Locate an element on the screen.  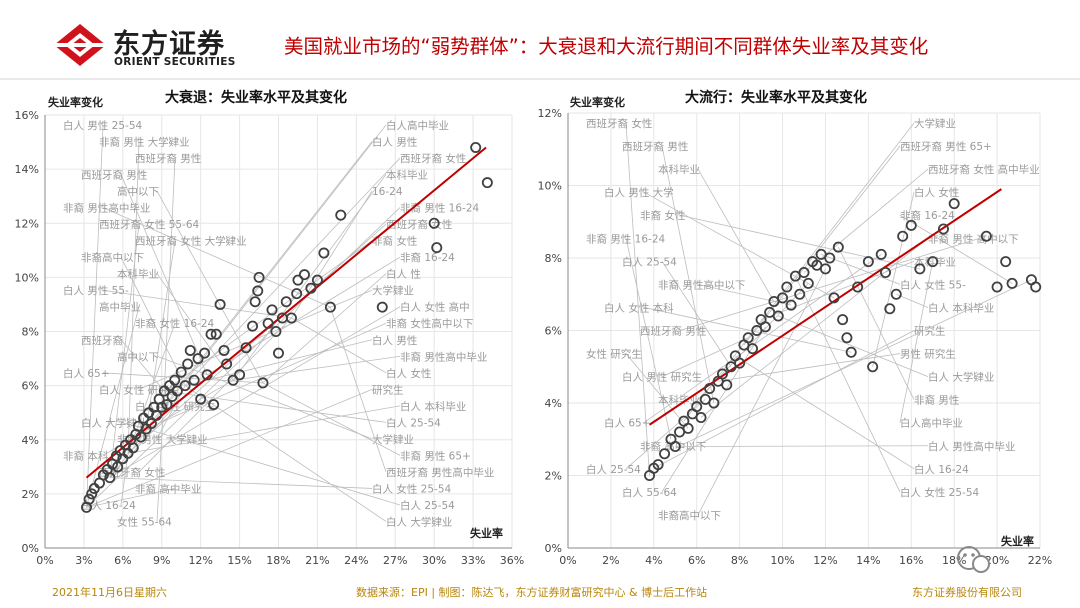
annotation-label: 非裔 16-24 is located at coordinates (427, 257).